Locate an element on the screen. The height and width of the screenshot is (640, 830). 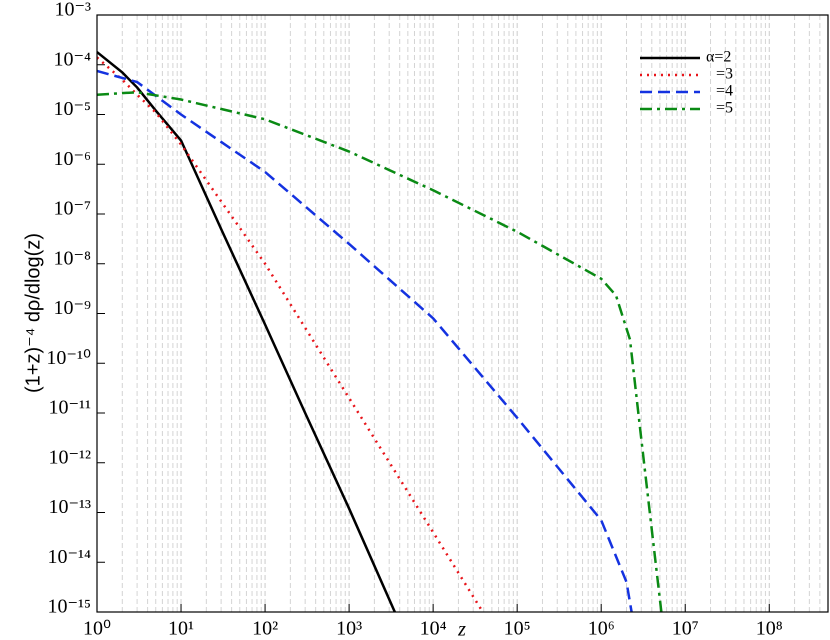
y-tick-label: 10⁻⁵ is located at coordinates (72, 109).